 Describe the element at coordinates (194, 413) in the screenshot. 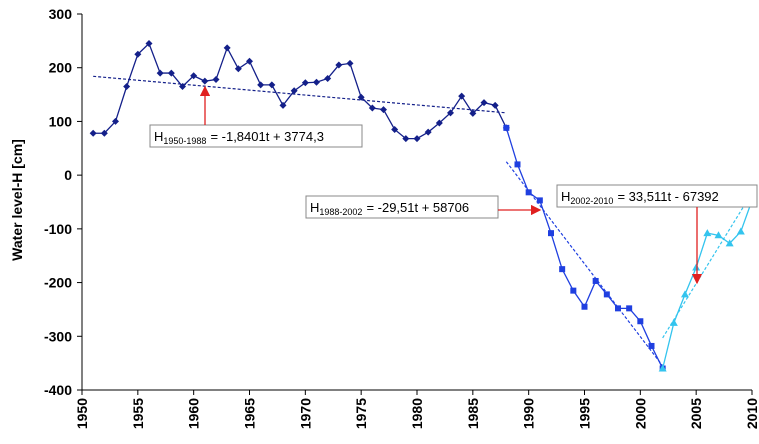

I see `x-tick-label: 1960` at that location.